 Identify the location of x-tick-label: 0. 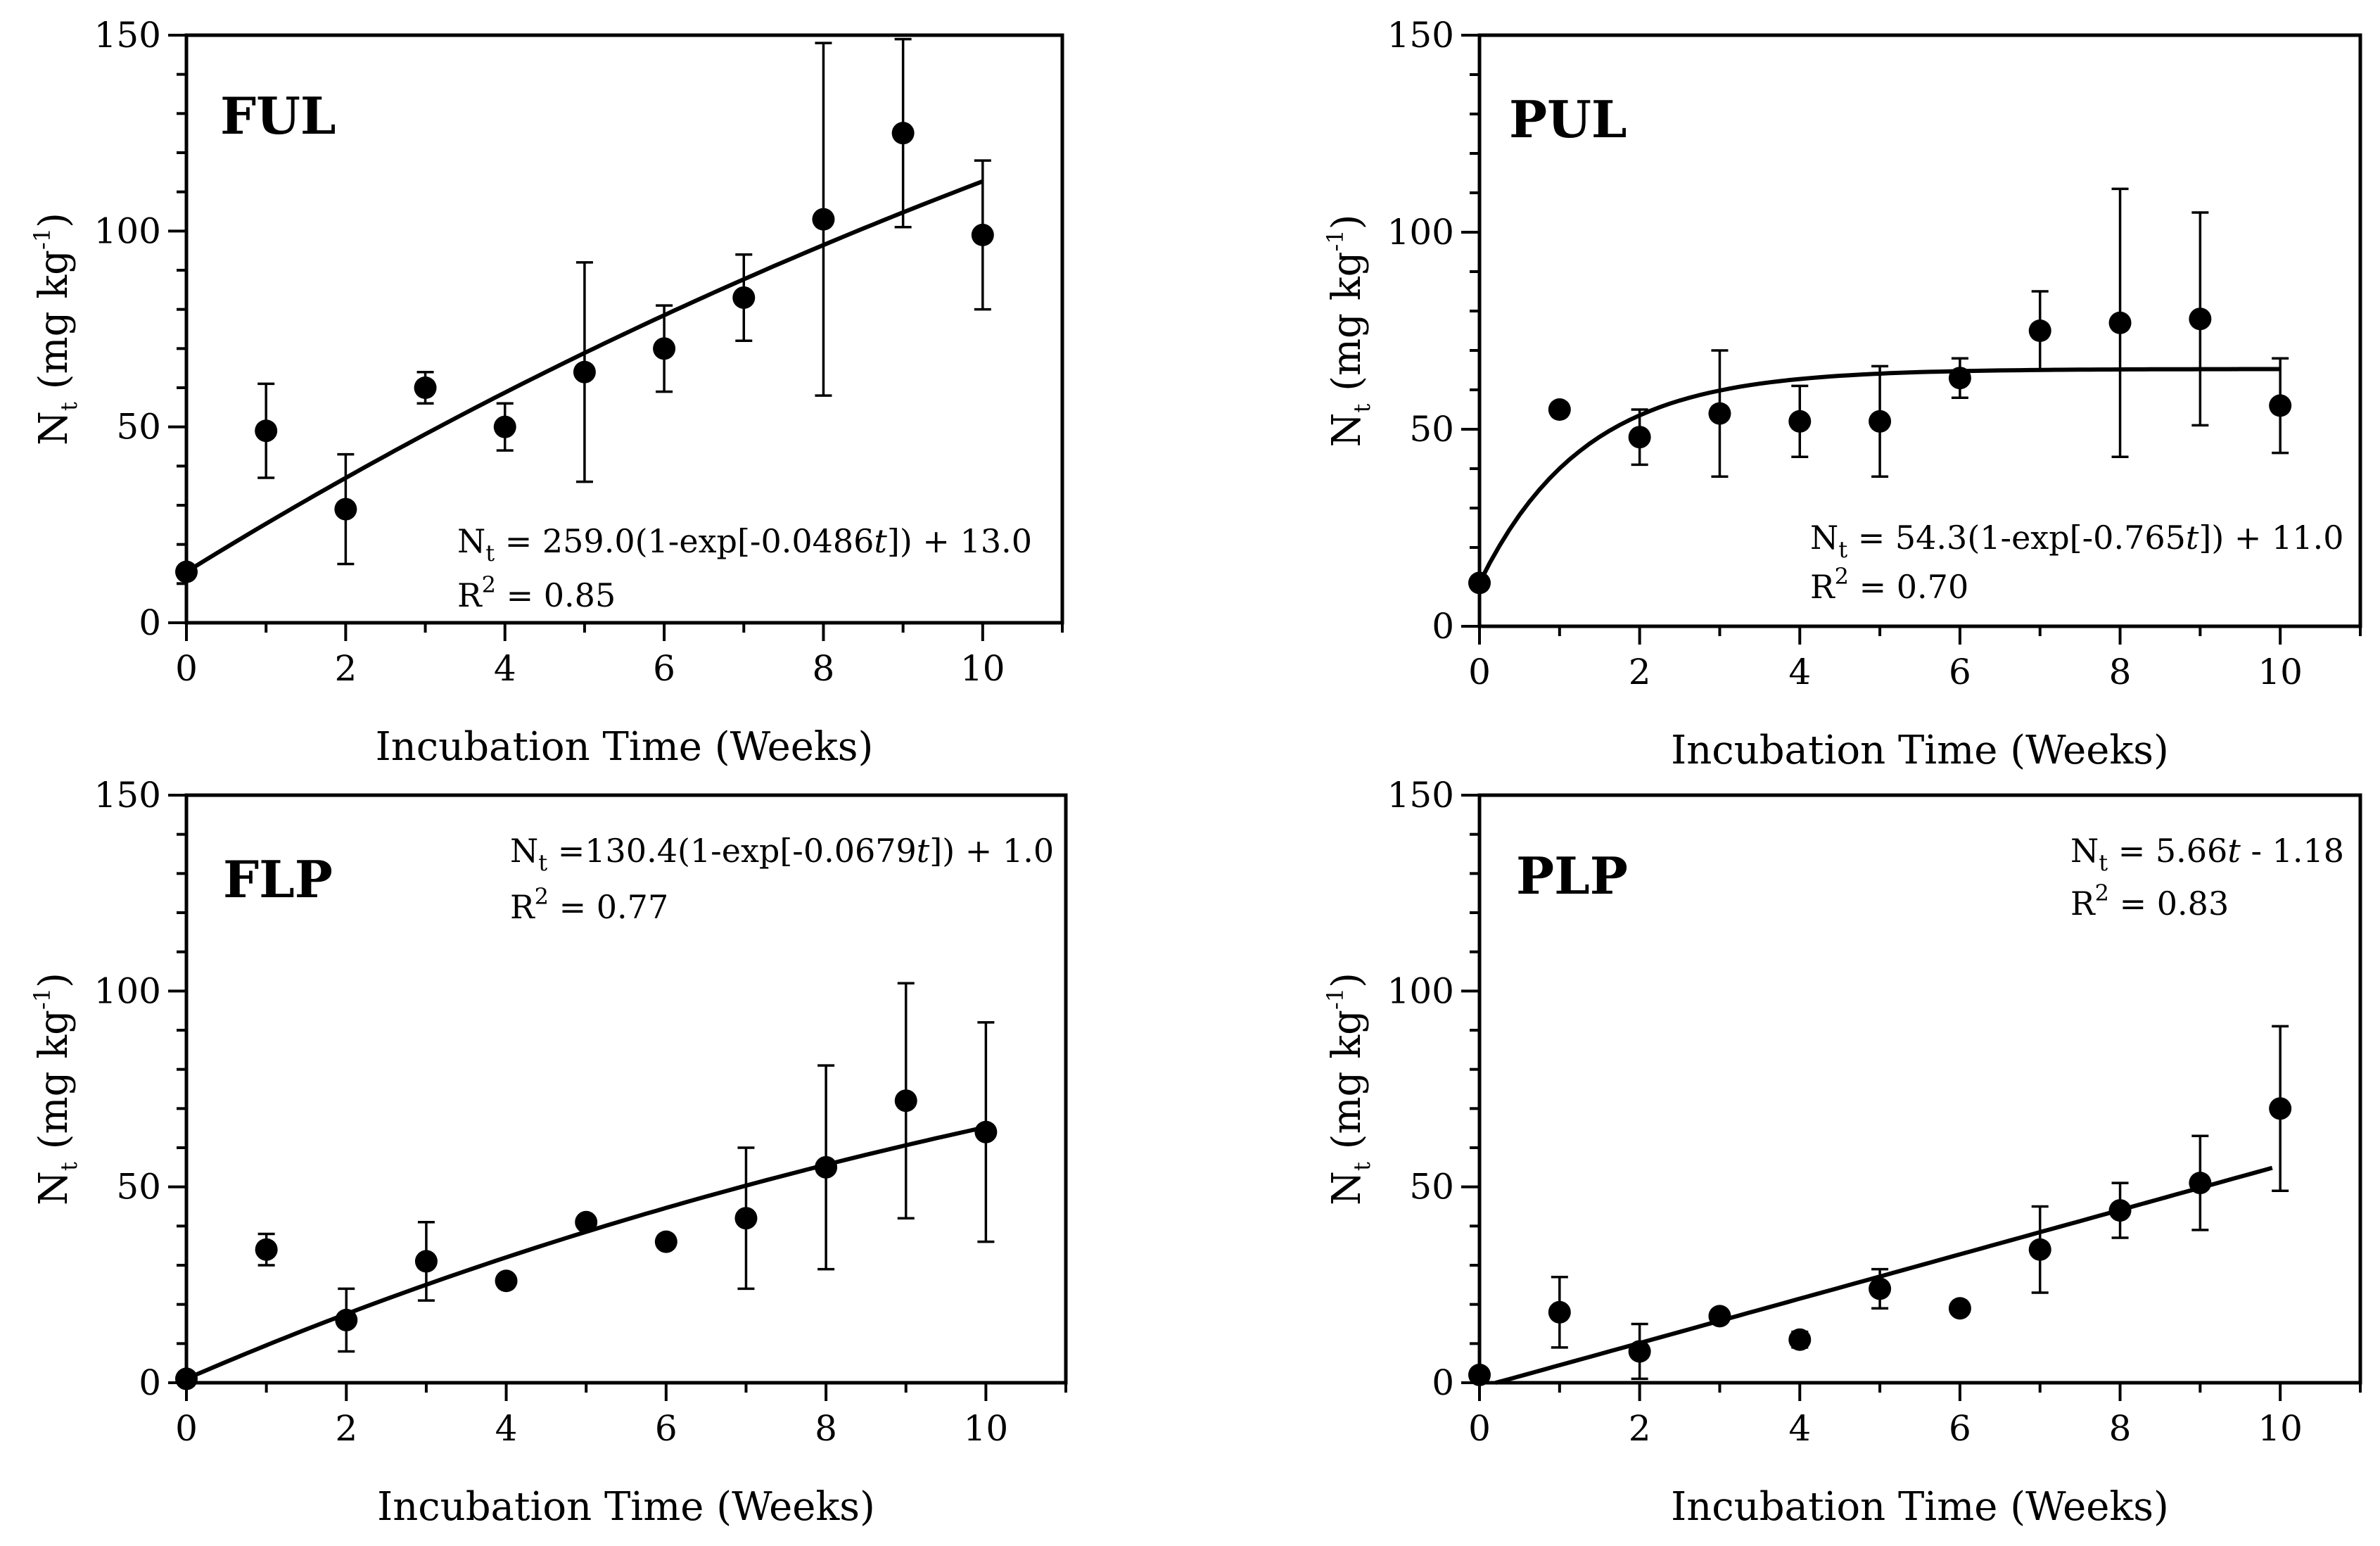
(1479, 1428).